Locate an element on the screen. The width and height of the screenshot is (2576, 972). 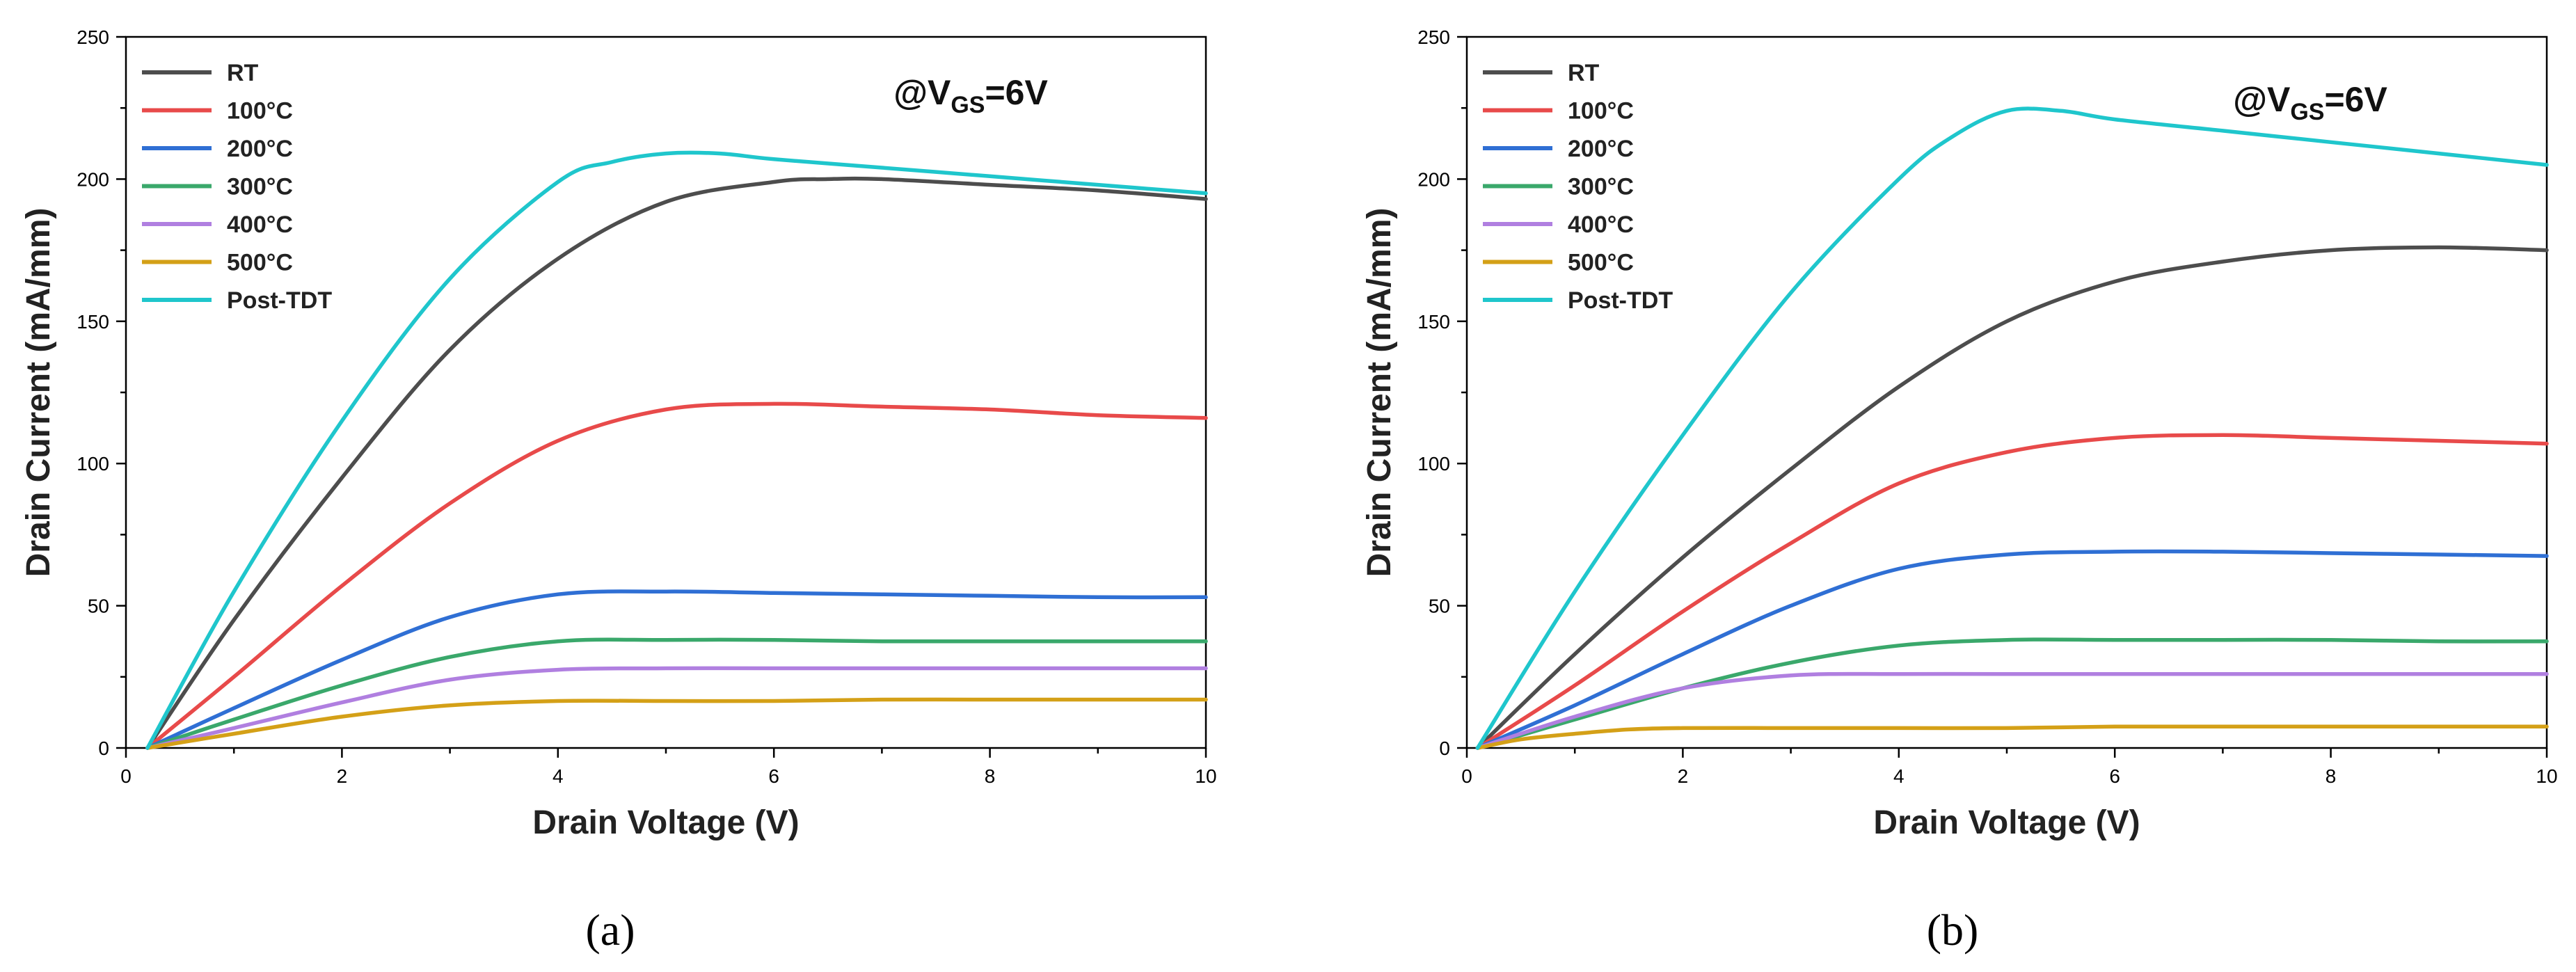
panel-label: (b) is located at coordinates (1953, 930).